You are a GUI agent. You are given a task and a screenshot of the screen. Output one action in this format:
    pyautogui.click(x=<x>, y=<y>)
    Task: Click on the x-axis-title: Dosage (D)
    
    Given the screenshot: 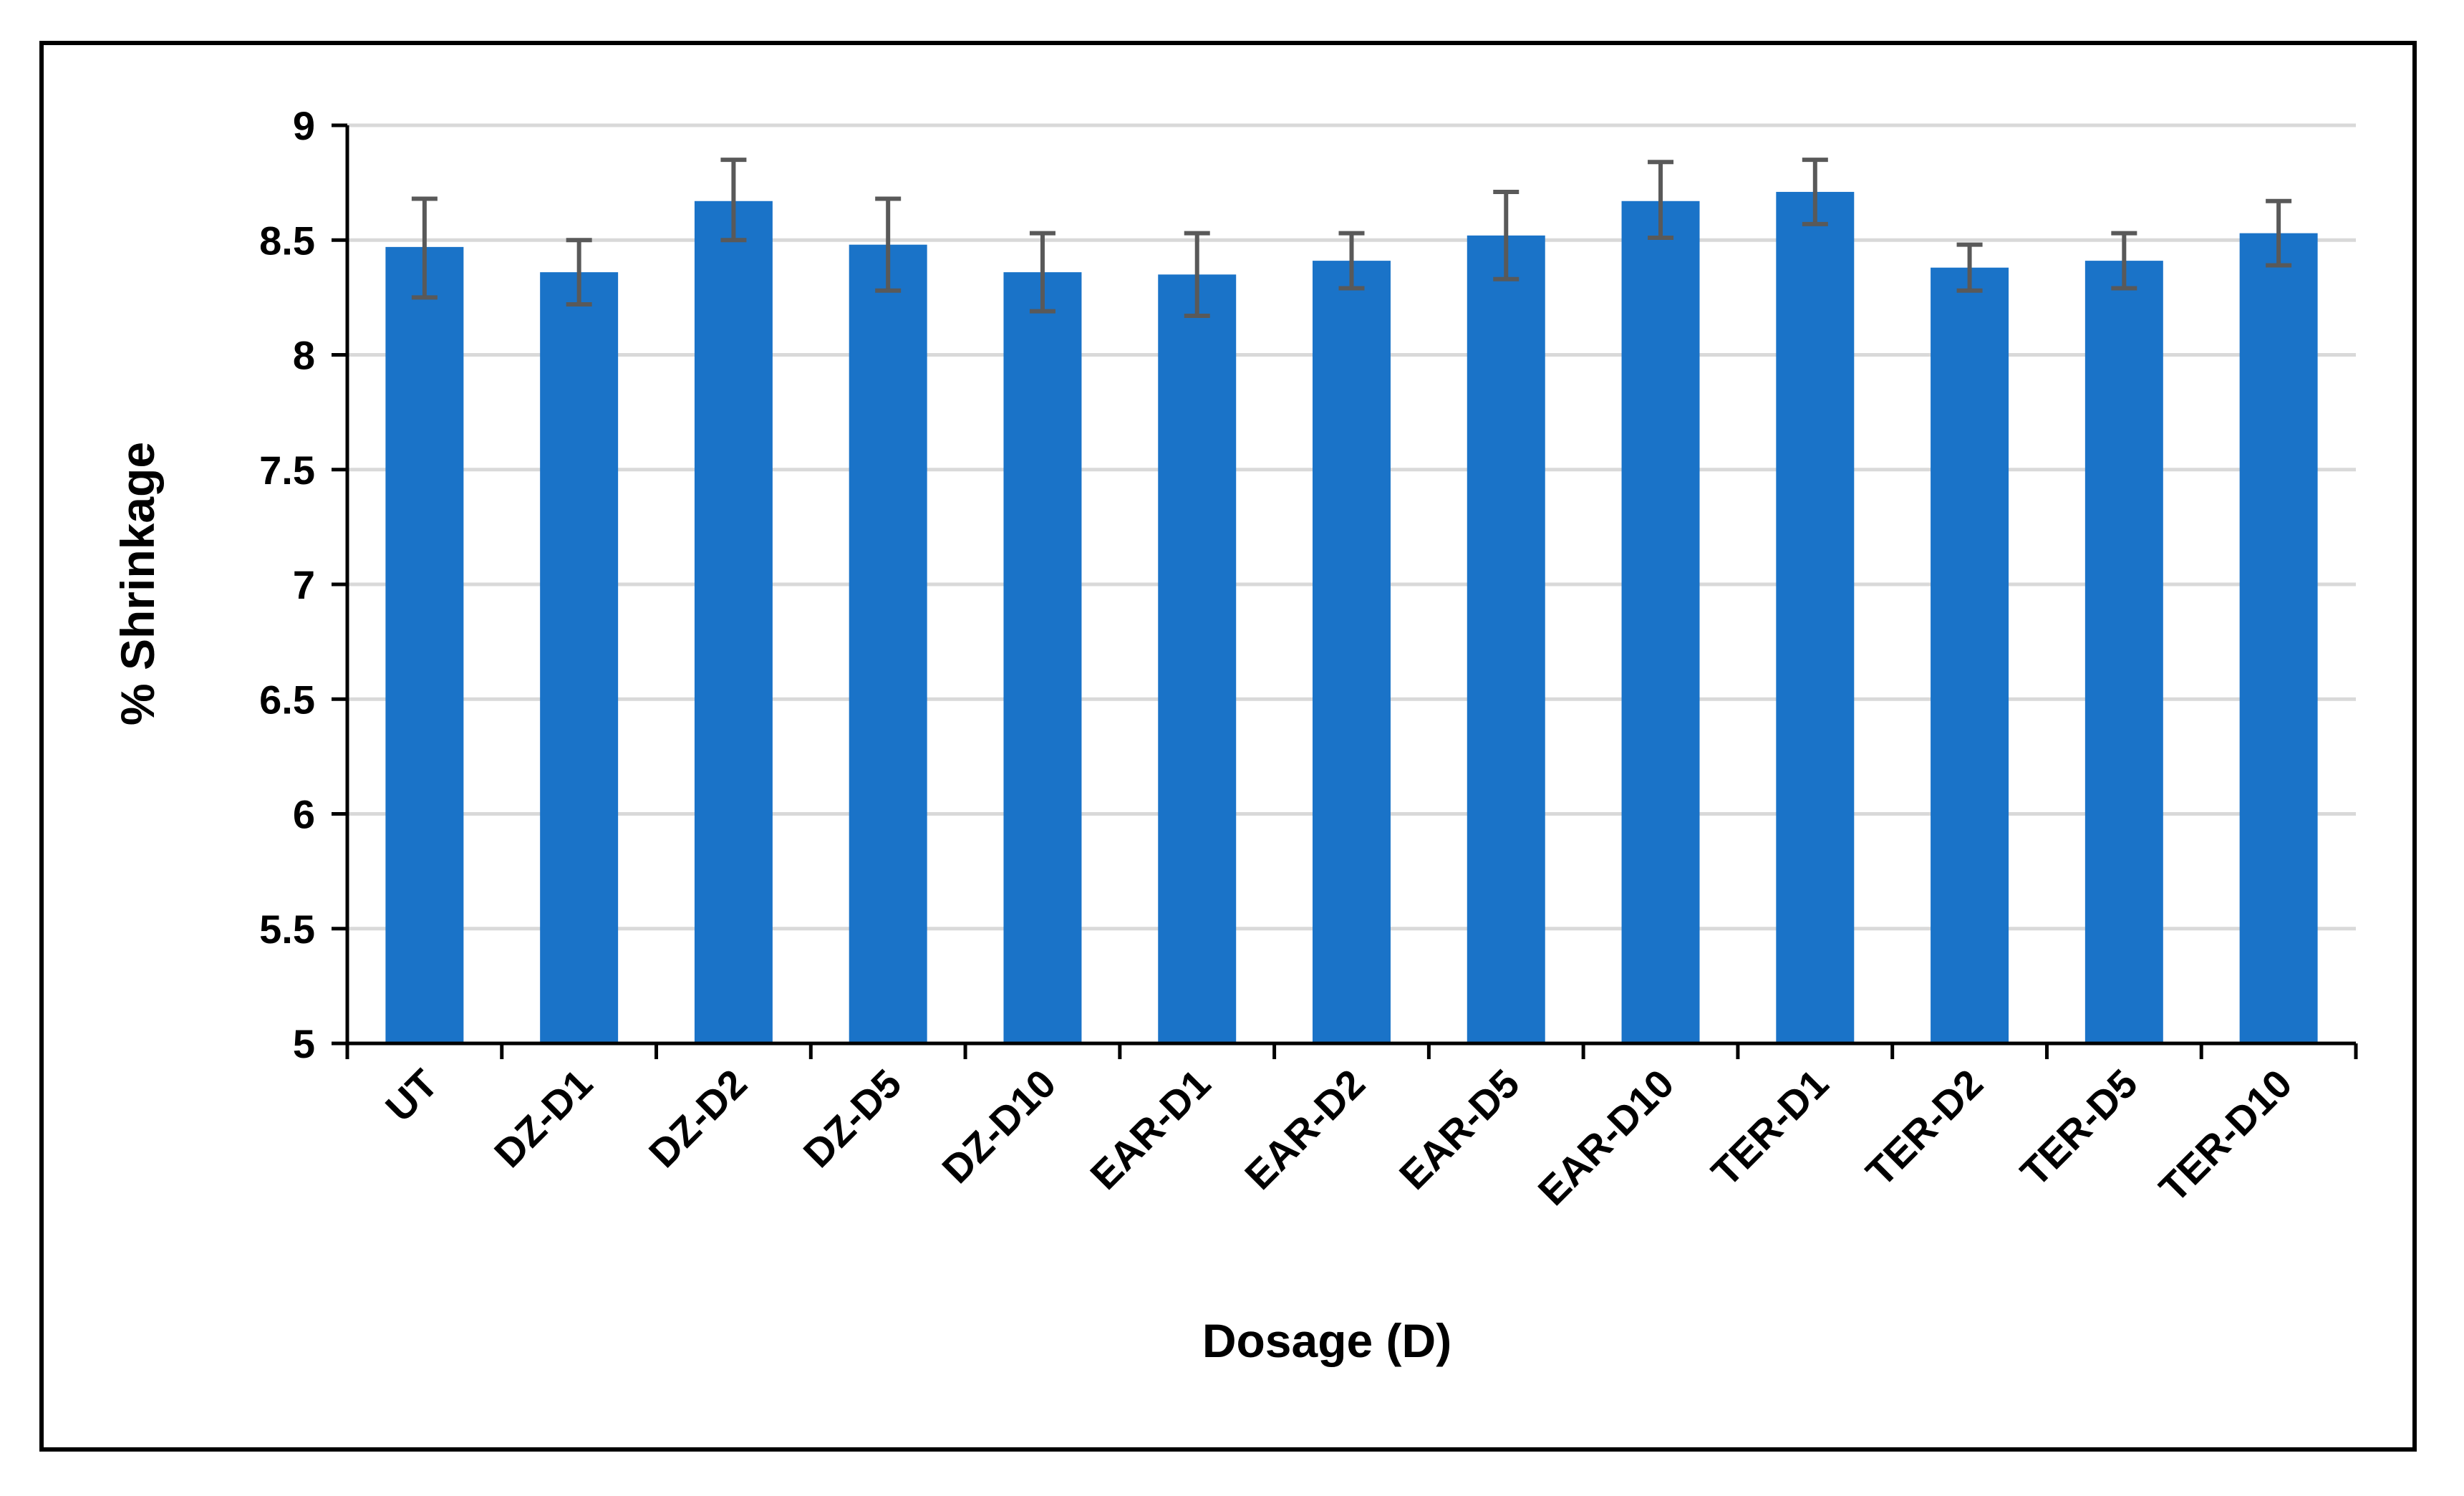 What is the action you would take?
    pyautogui.click(x=1326, y=1340)
    